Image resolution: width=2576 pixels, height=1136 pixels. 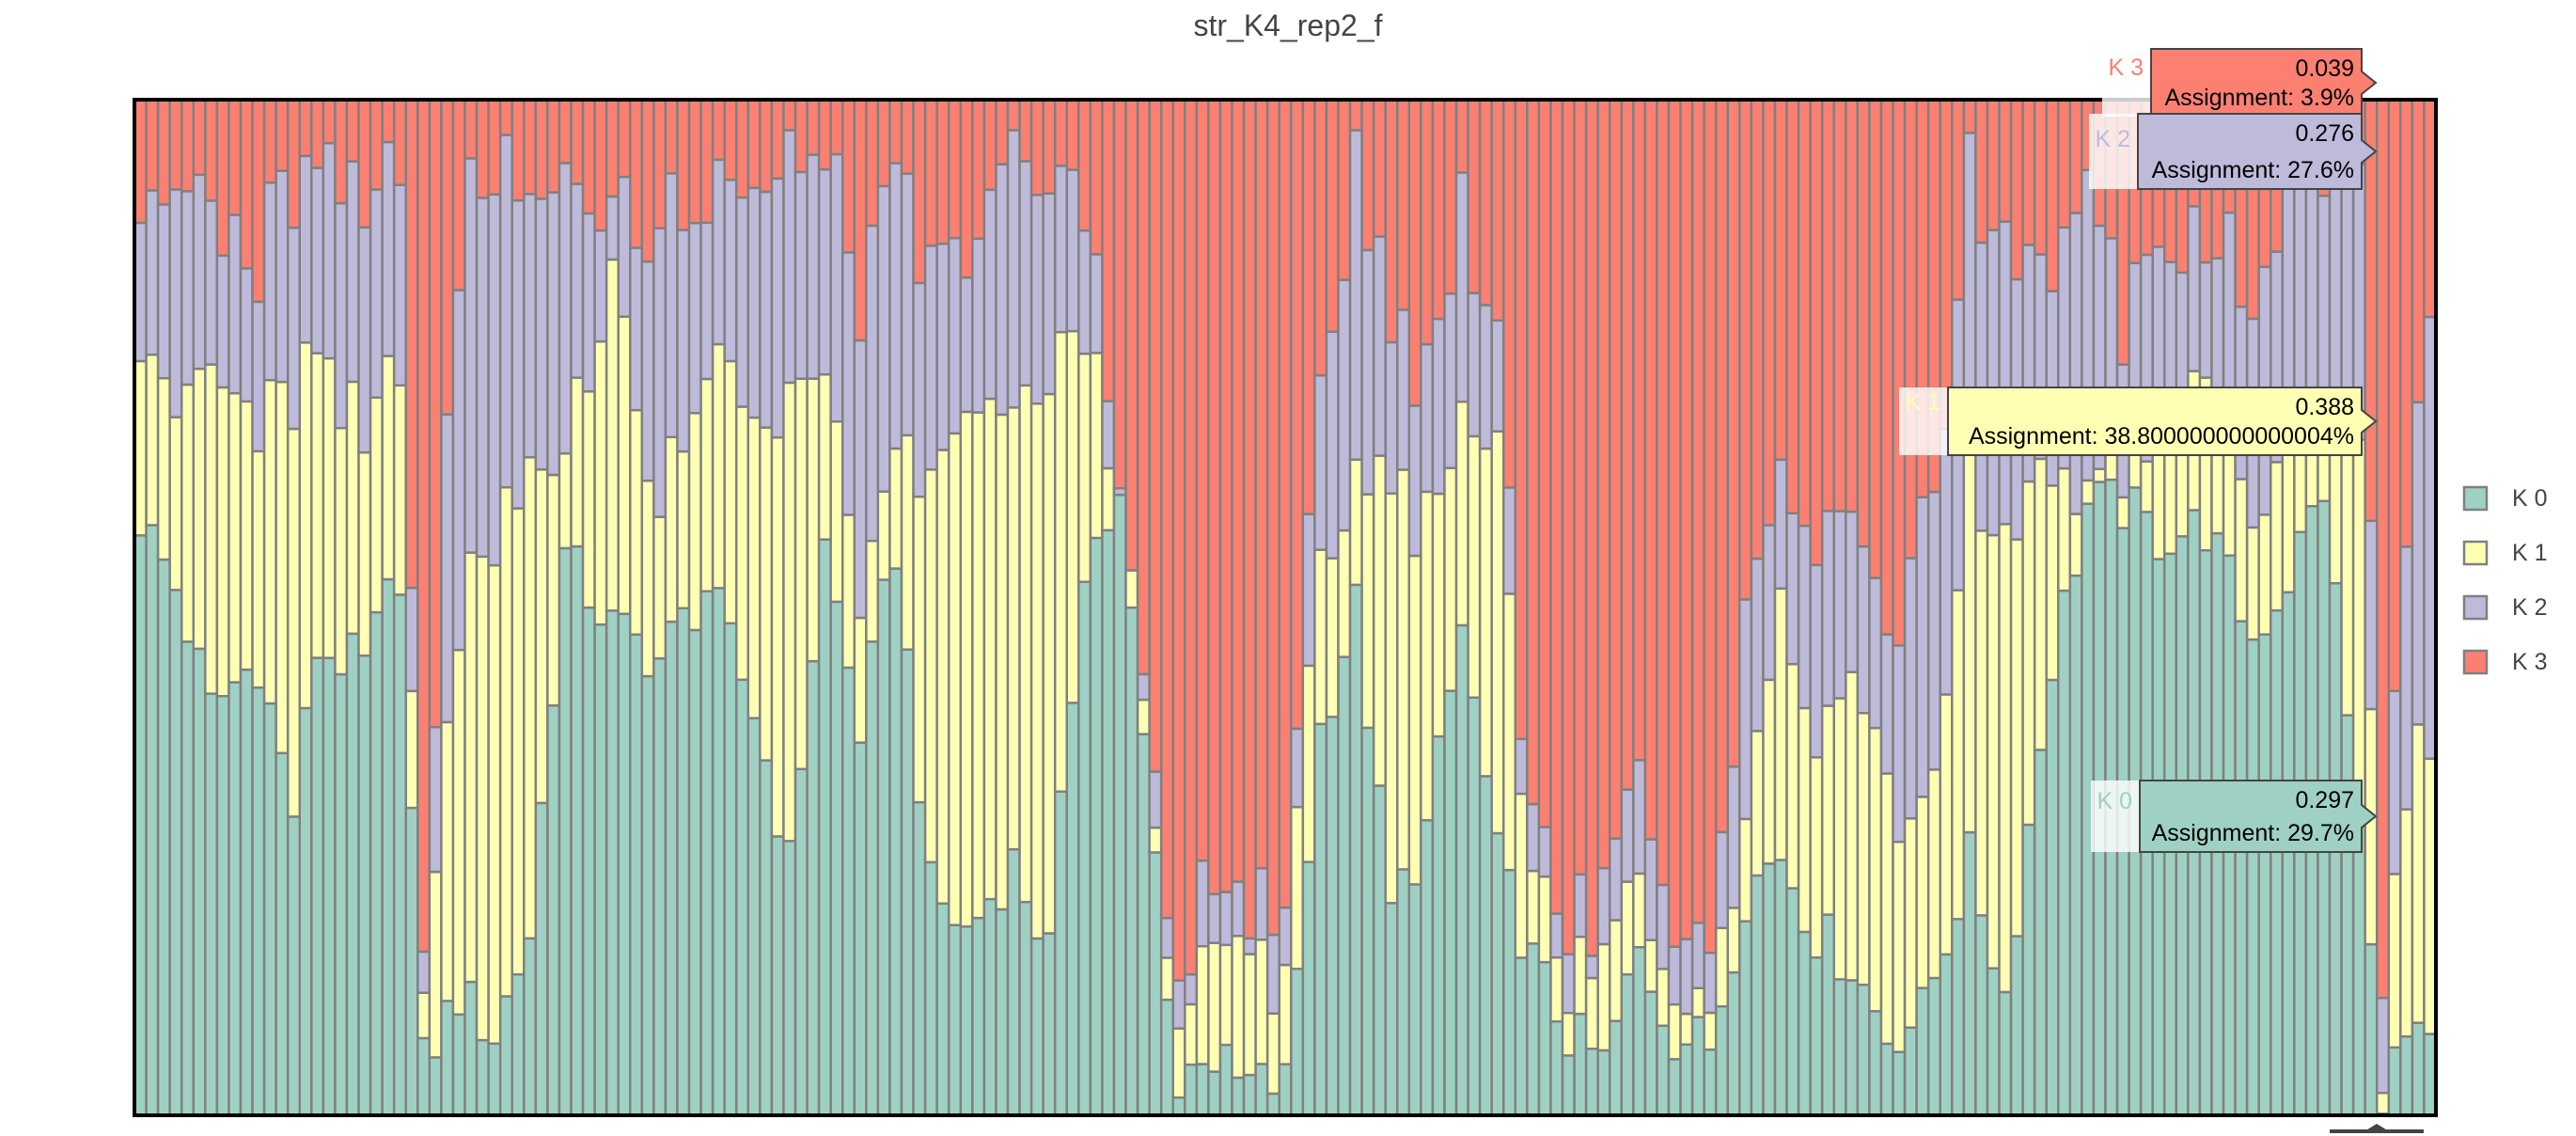 I want to click on bar-sample-56-k1, so click(x=801, y=574).